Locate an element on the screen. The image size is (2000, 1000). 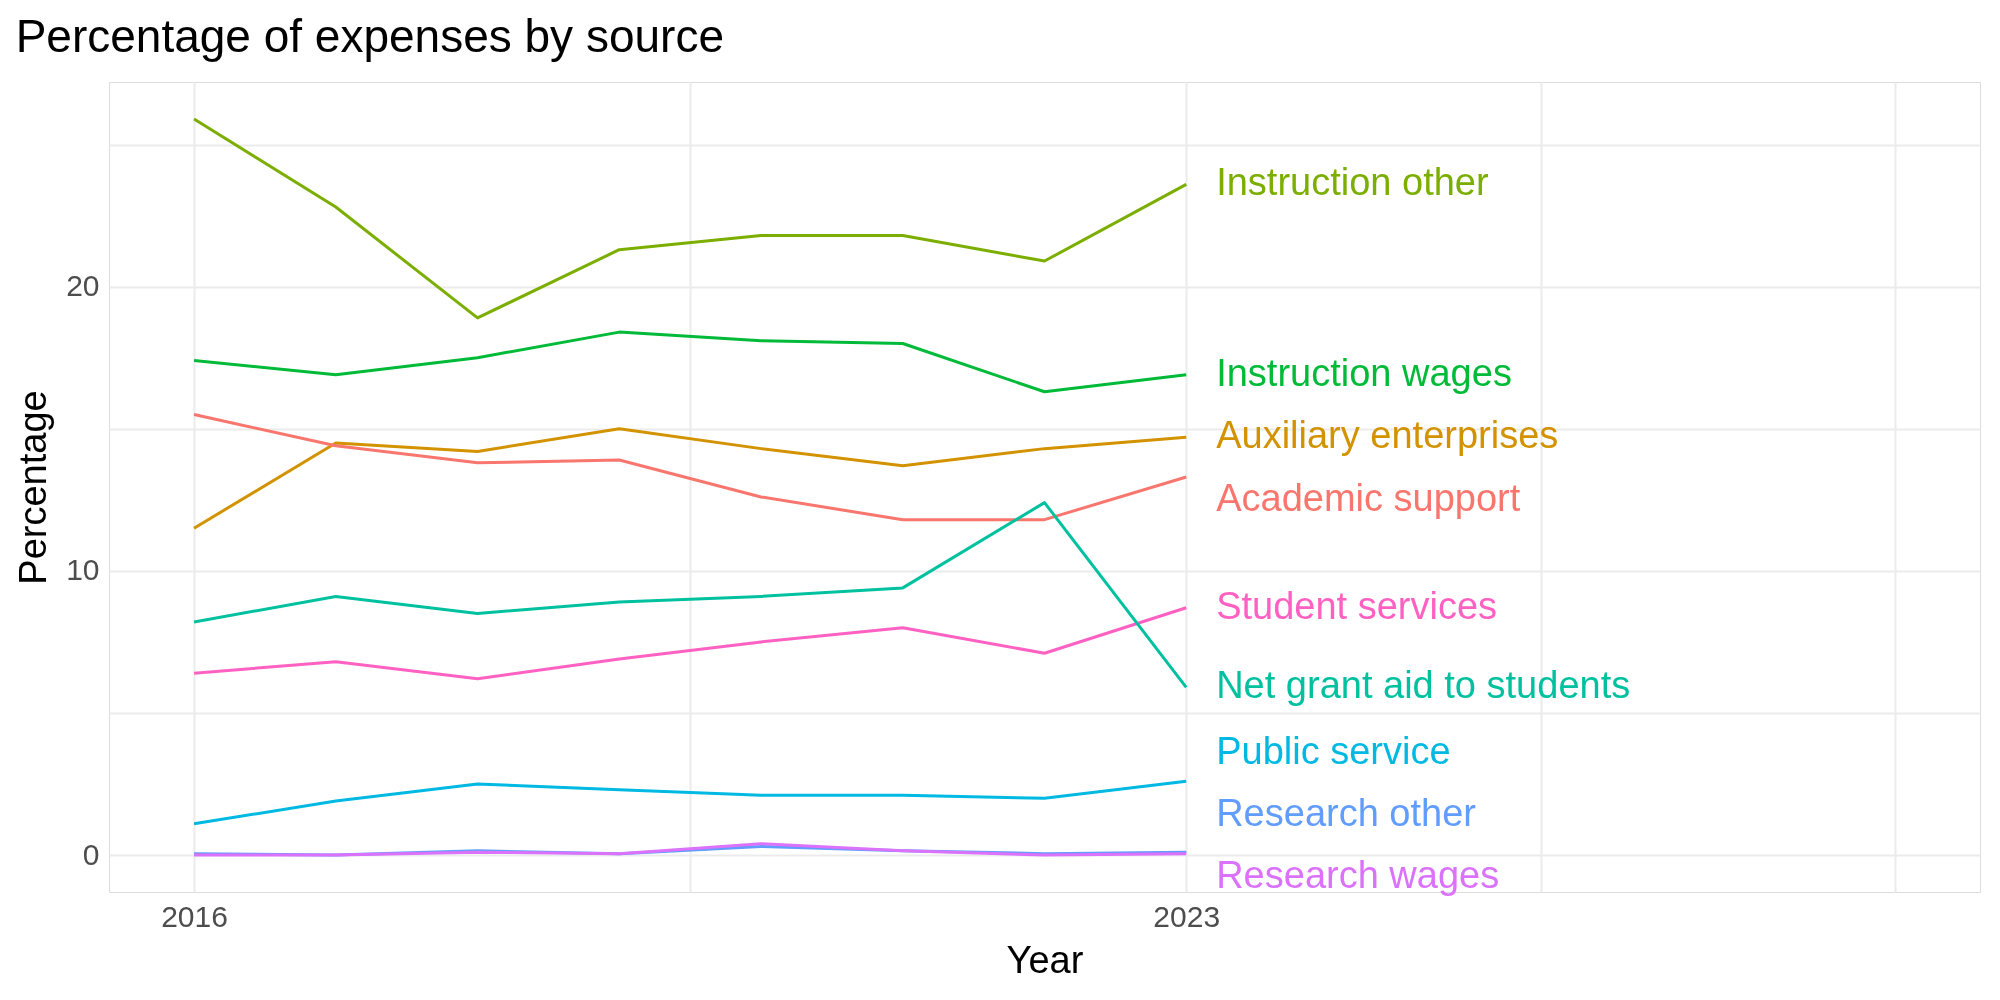
y-tick-label: 20 is located at coordinates (83, 286).